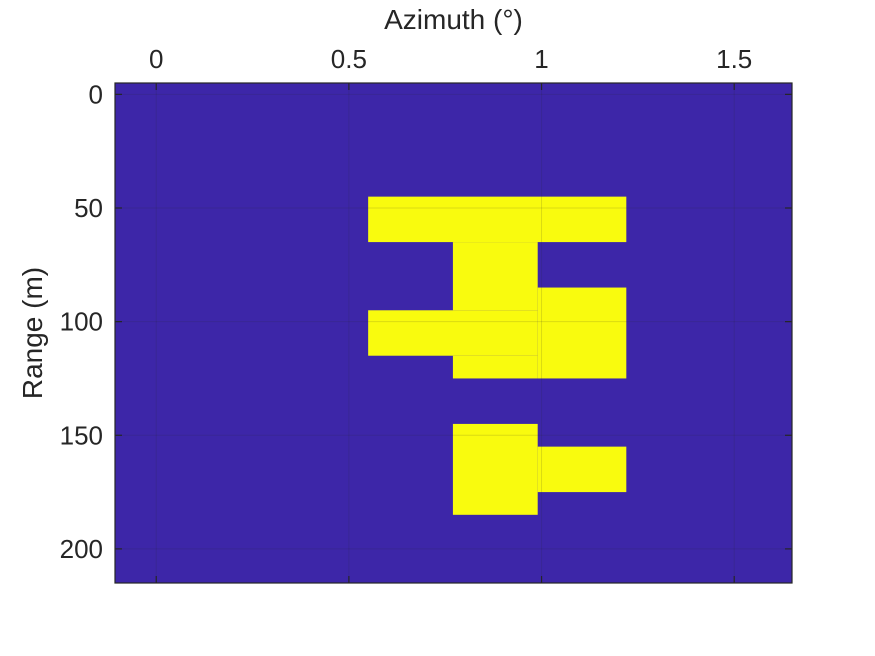  What do you see at coordinates (156, 59) in the screenshot?
I see `x-tick-label-0: 0` at bounding box center [156, 59].